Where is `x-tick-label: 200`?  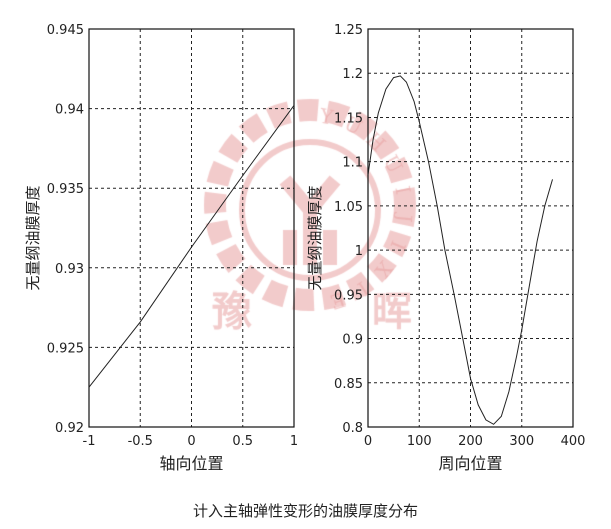
x-tick-label: 200 is located at coordinates (470, 441).